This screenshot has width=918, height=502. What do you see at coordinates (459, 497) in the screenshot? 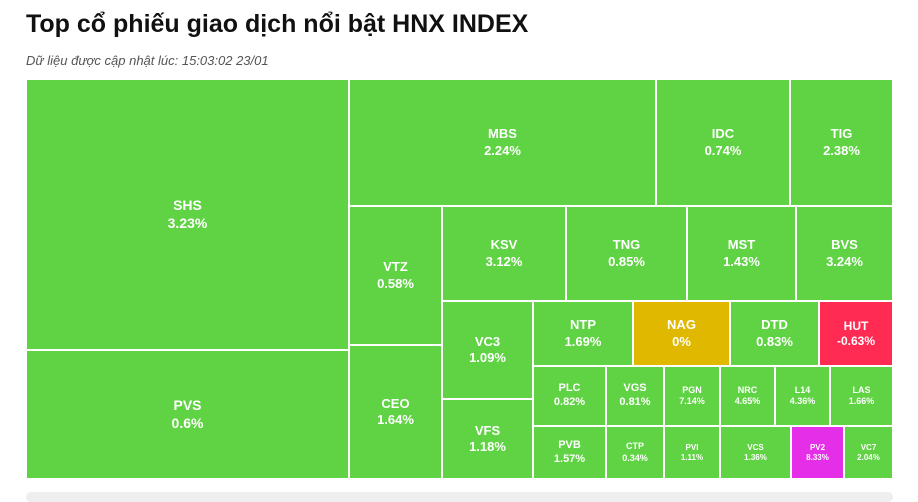
I see `bottom-scroll-strip` at bounding box center [459, 497].